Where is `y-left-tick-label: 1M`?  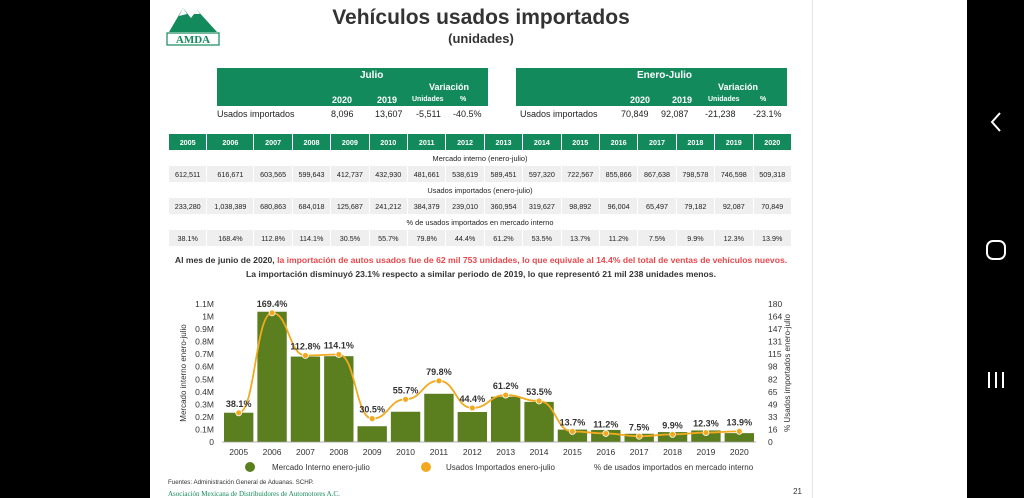 y-left-tick-label: 1M is located at coordinates (208, 317).